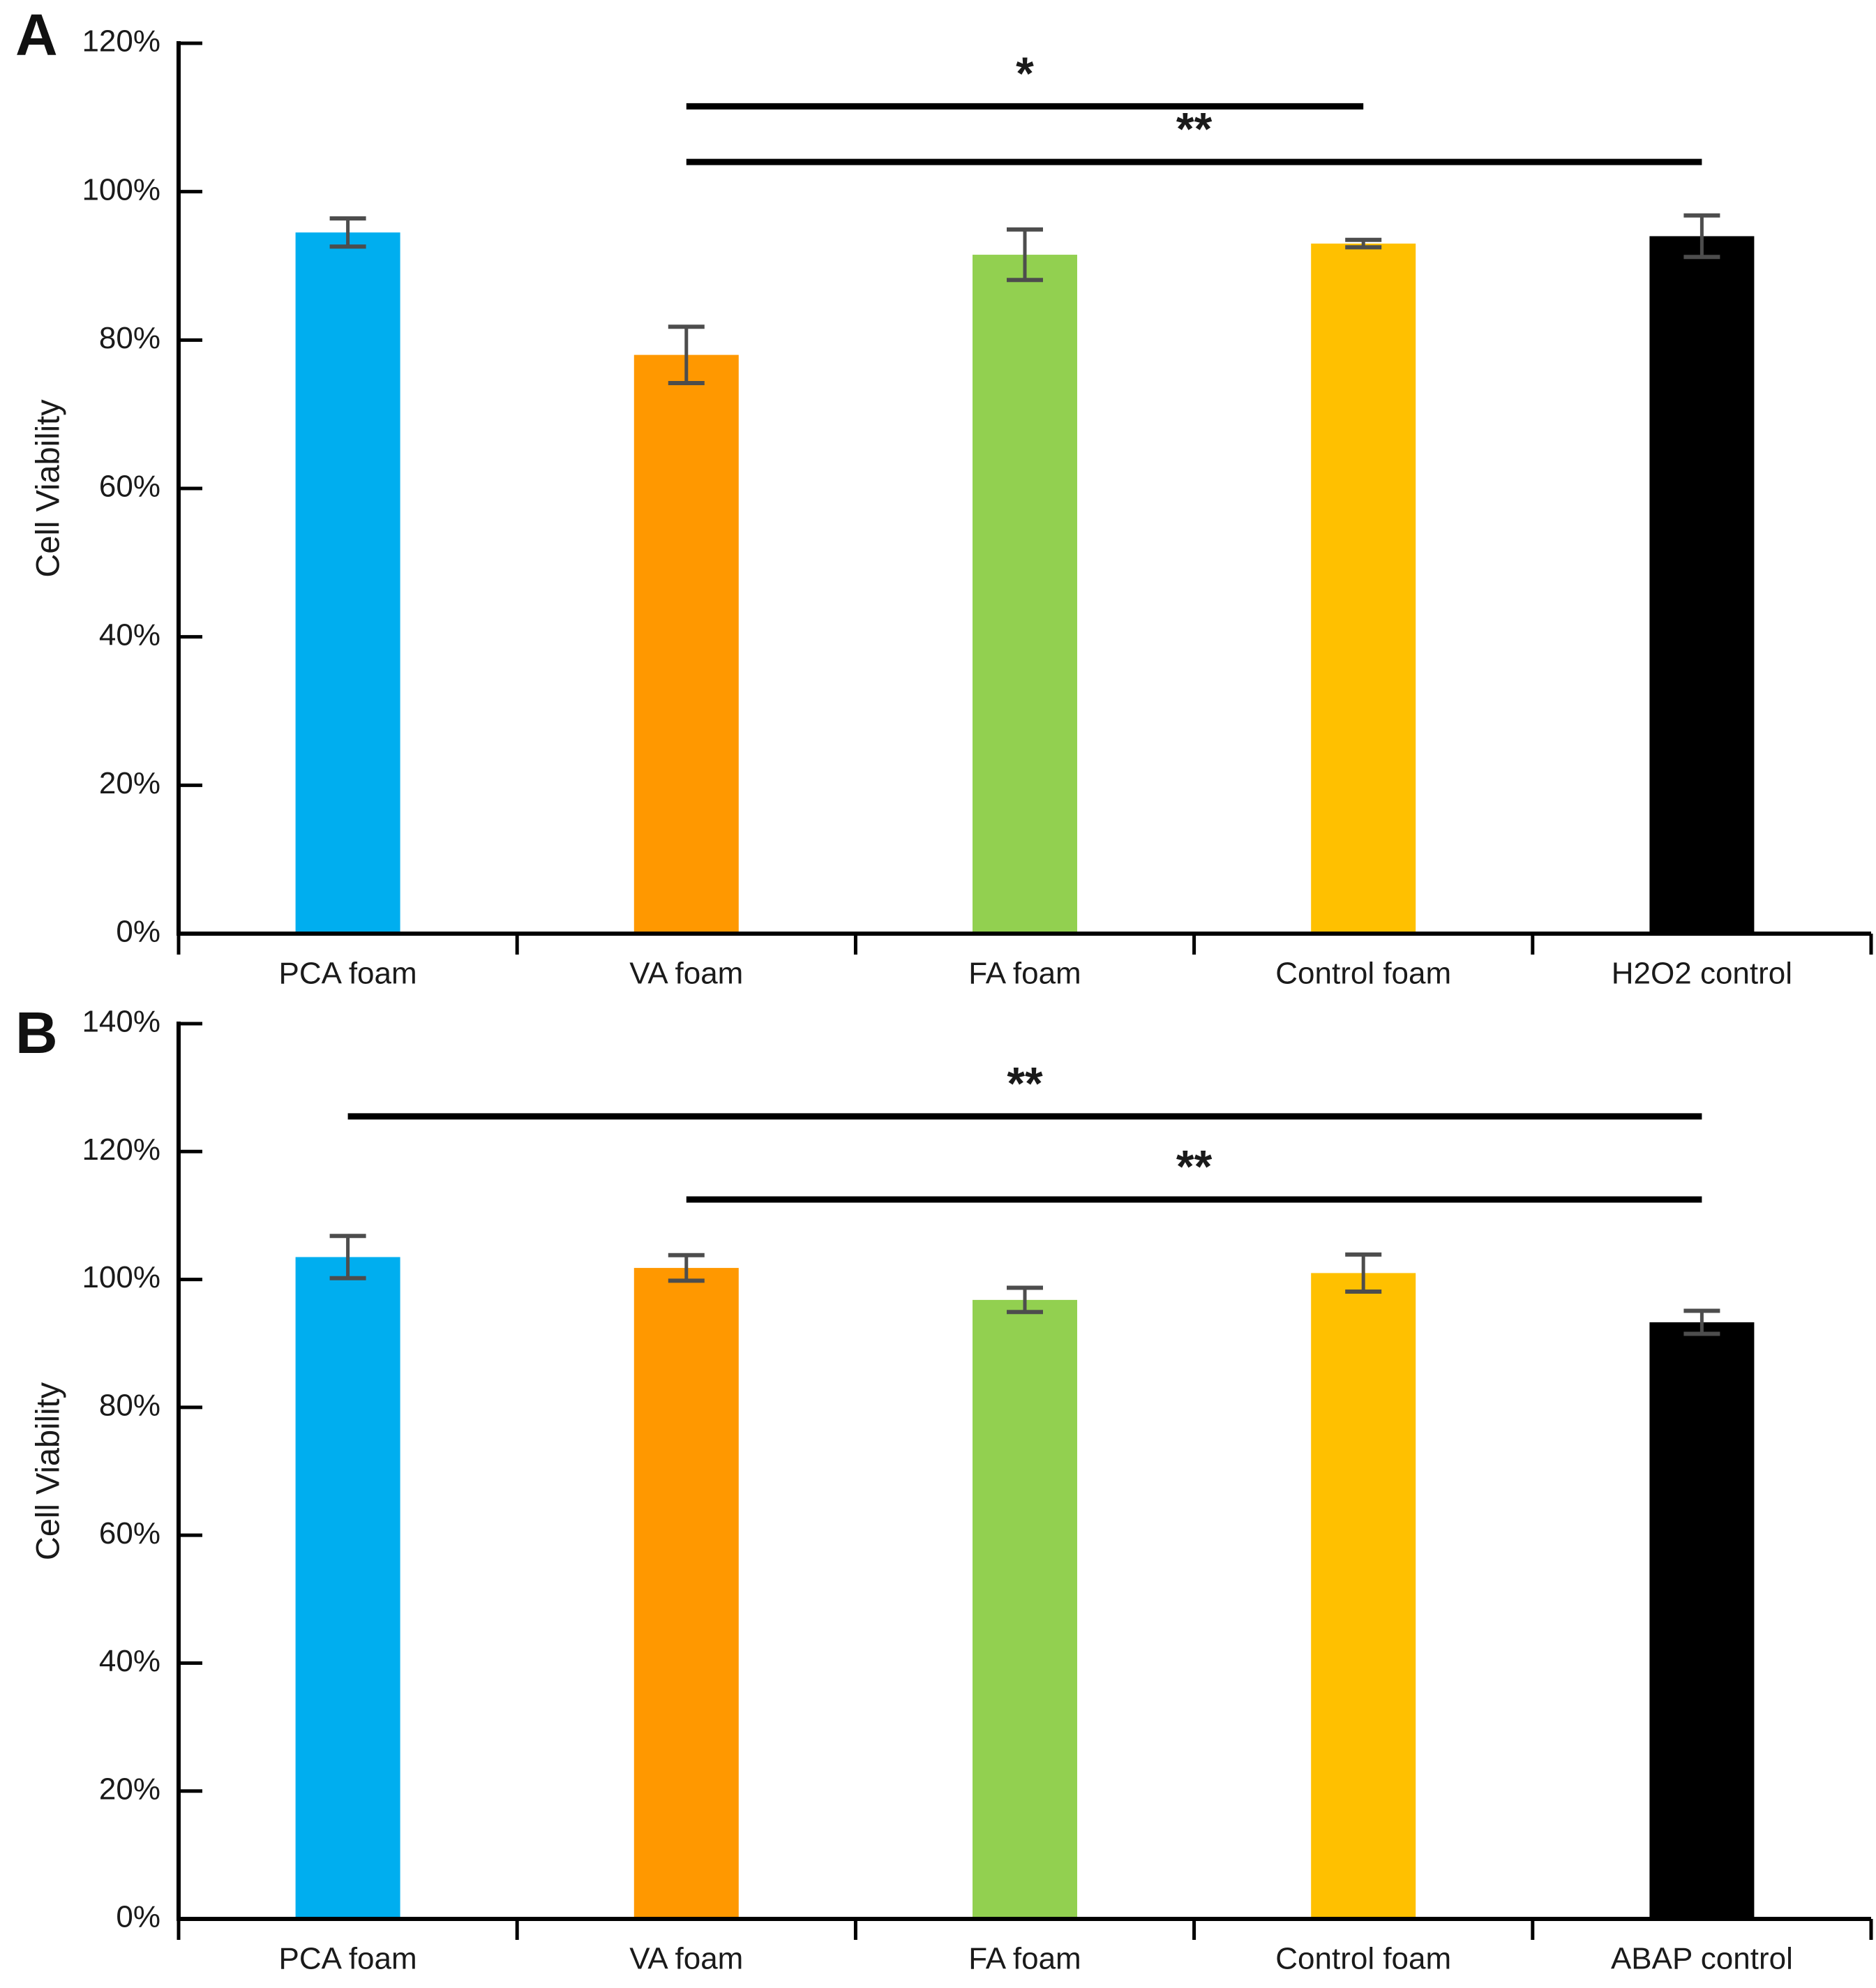  I want to click on panel-a-letter: A, so click(36, 35).